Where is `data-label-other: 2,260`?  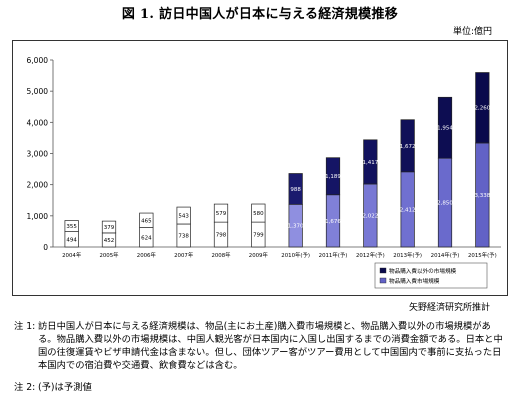 data-label-other: 2,260 is located at coordinates (482, 109).